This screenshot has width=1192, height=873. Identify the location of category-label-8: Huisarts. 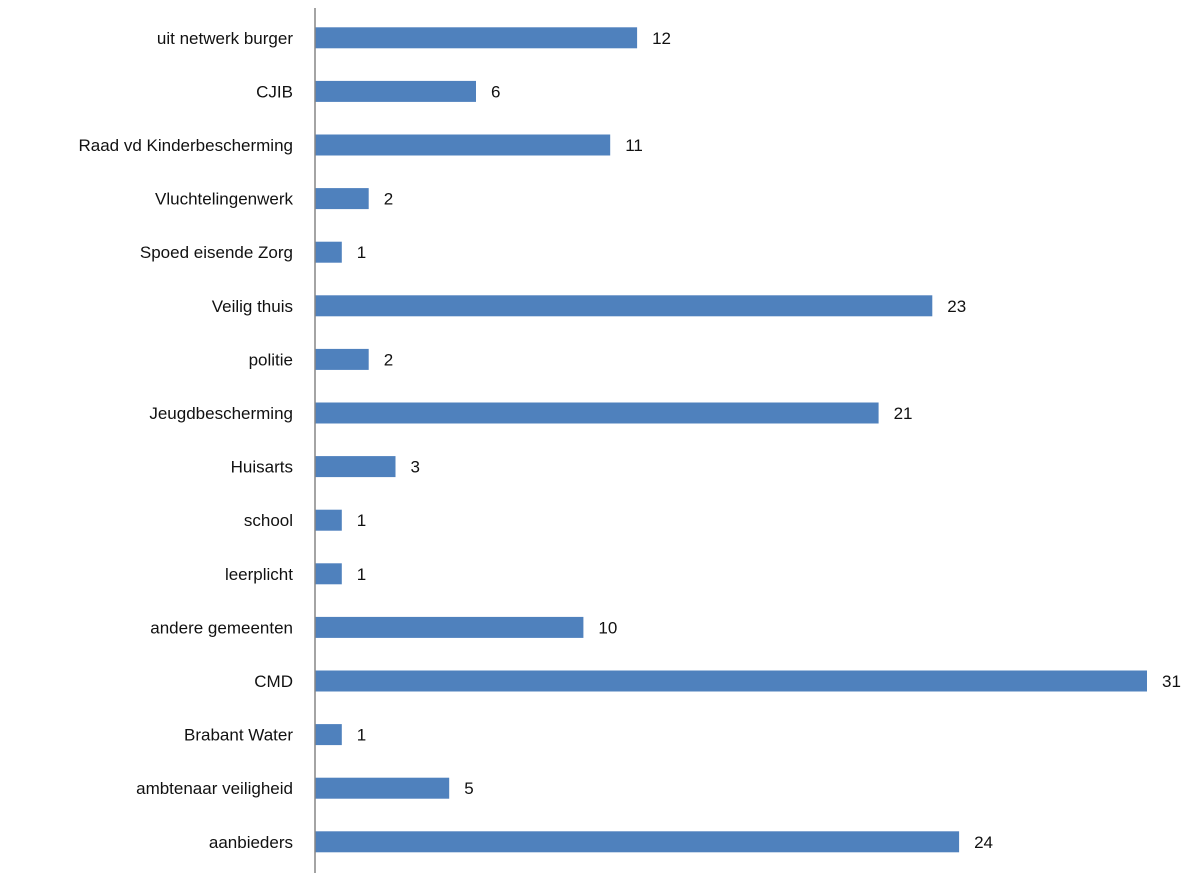
(262, 467).